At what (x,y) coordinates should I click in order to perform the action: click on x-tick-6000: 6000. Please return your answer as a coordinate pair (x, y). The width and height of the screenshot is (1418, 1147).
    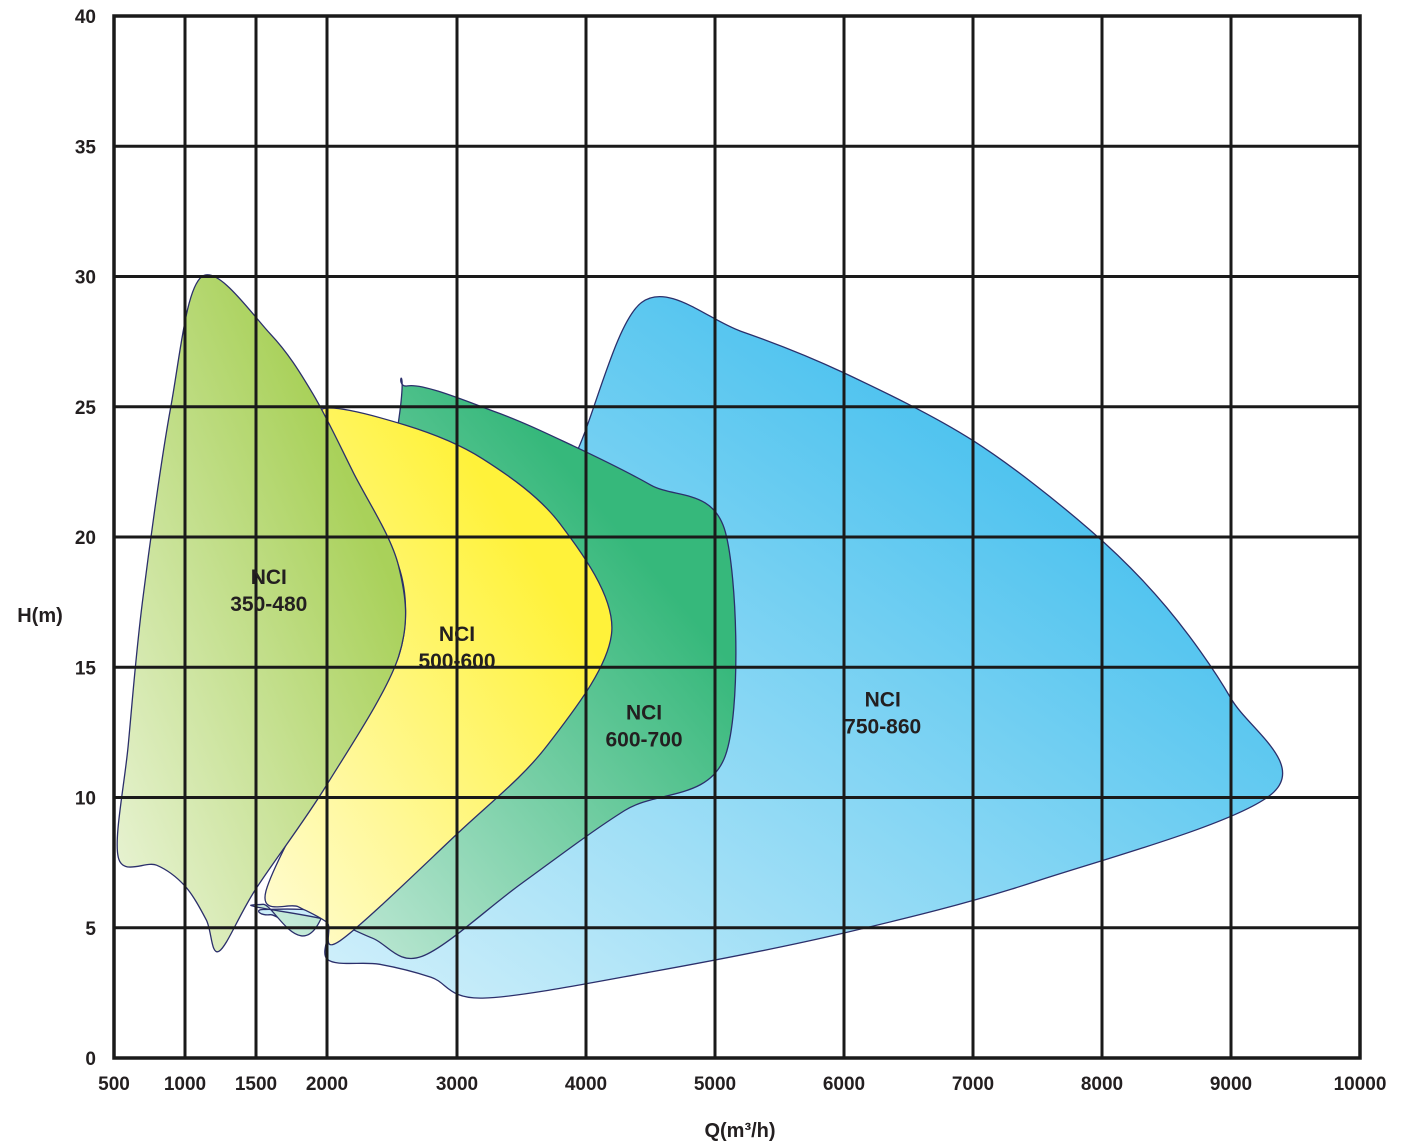
    Looking at the image, I should click on (844, 1084).